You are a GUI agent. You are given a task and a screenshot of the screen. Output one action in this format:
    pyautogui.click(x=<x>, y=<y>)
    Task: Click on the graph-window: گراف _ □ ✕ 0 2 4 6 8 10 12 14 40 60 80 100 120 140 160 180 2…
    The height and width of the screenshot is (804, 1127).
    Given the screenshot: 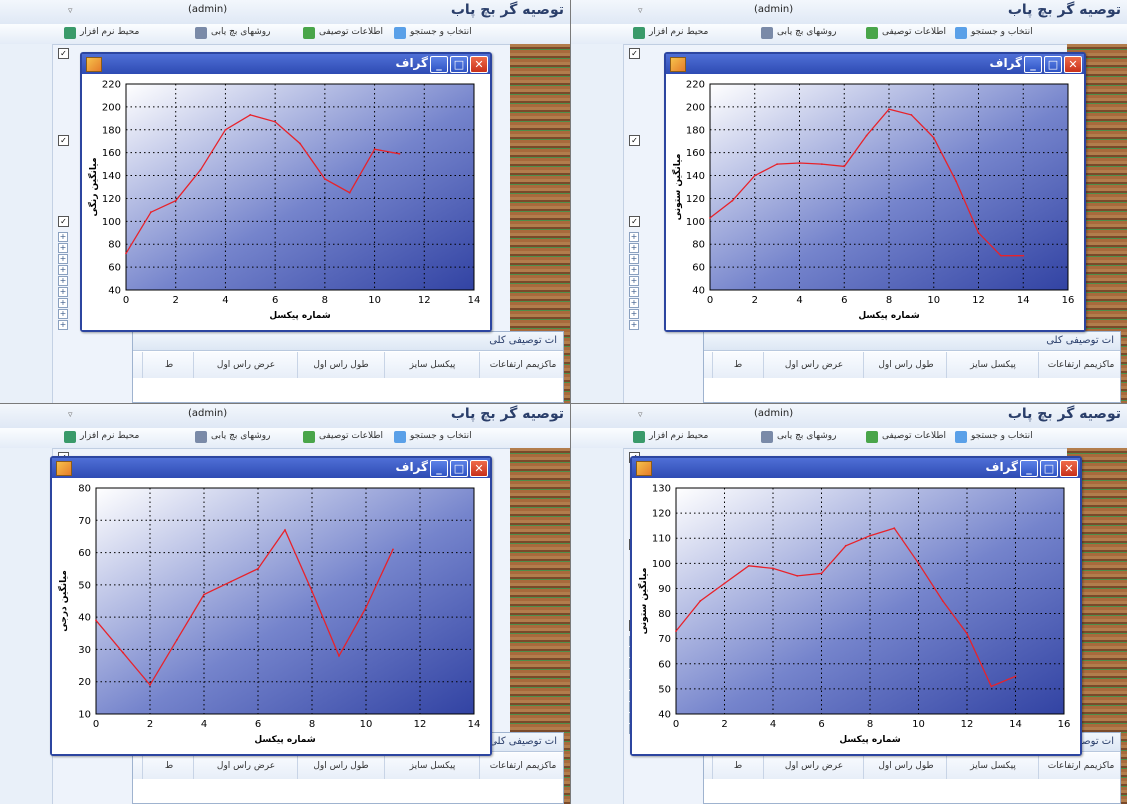 What is the action you would take?
    pyautogui.click(x=286, y=192)
    